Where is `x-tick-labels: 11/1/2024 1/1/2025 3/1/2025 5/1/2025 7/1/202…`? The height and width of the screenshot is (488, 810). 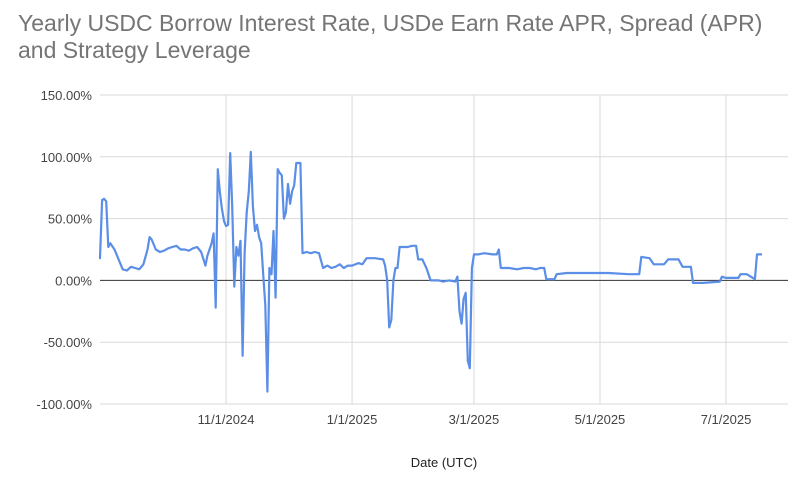
x-tick-labels: 11/1/2024 1/1/2025 3/1/2025 5/1/2025 7/1/202… is located at coordinates (475, 419).